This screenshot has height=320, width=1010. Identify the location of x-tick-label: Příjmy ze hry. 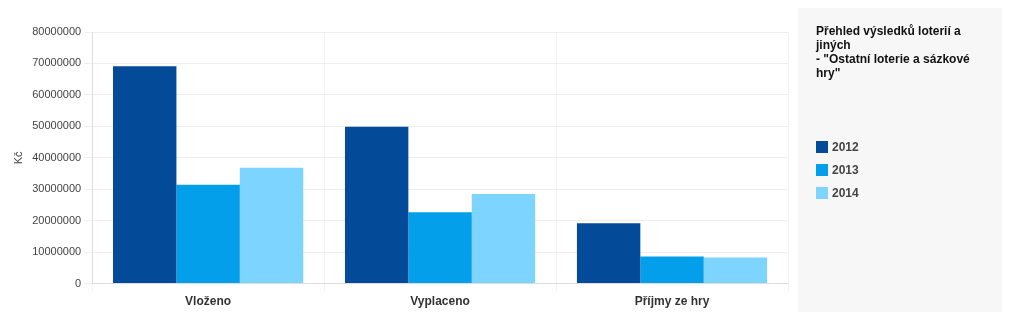
(672, 301).